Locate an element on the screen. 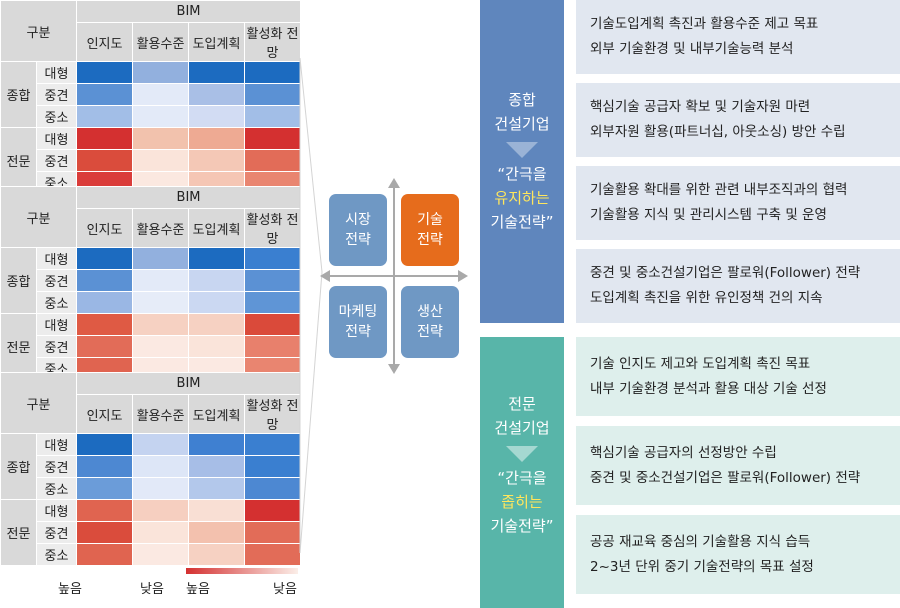  bim-header: BIM is located at coordinates (189, 11).